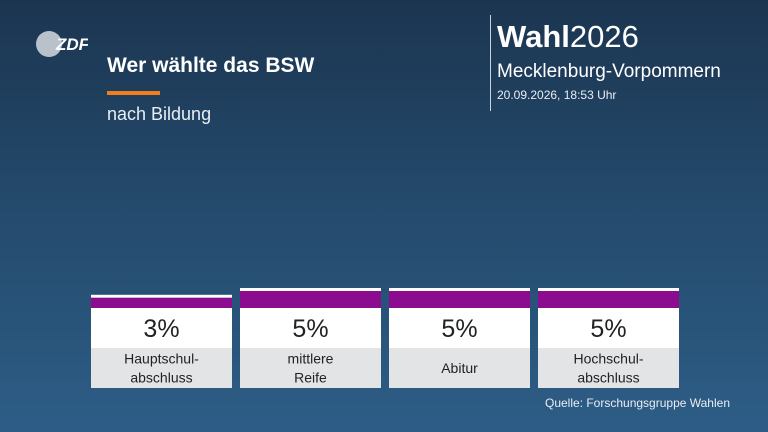  What do you see at coordinates (604, 36) in the screenshot?
I see `brand-year: 2026` at bounding box center [604, 36].